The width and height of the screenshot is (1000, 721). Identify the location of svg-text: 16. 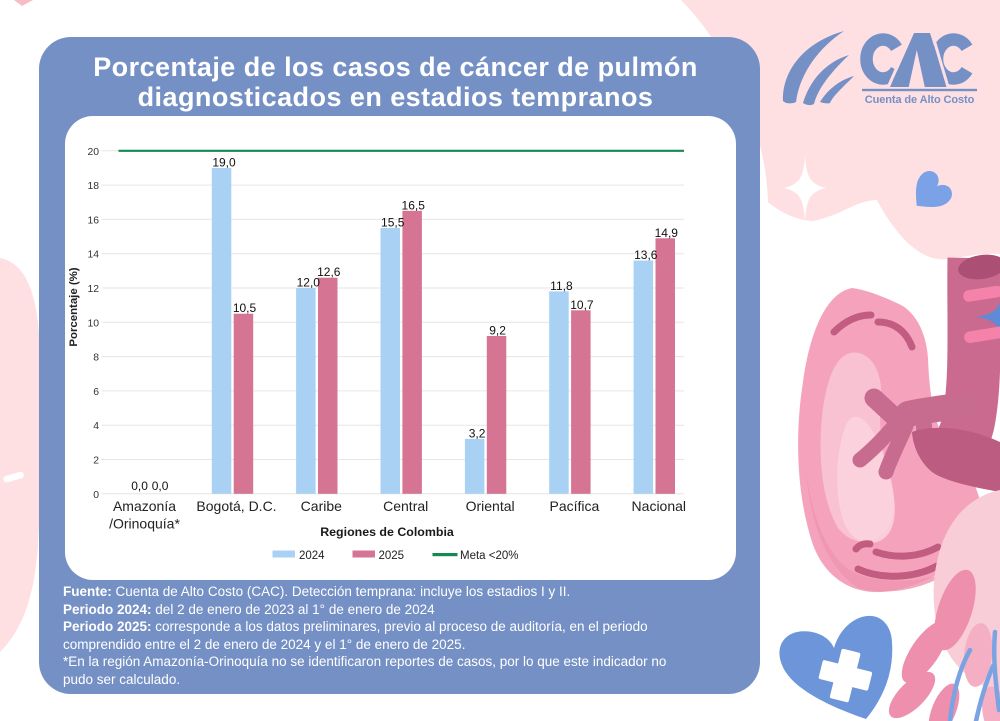
(93, 220).